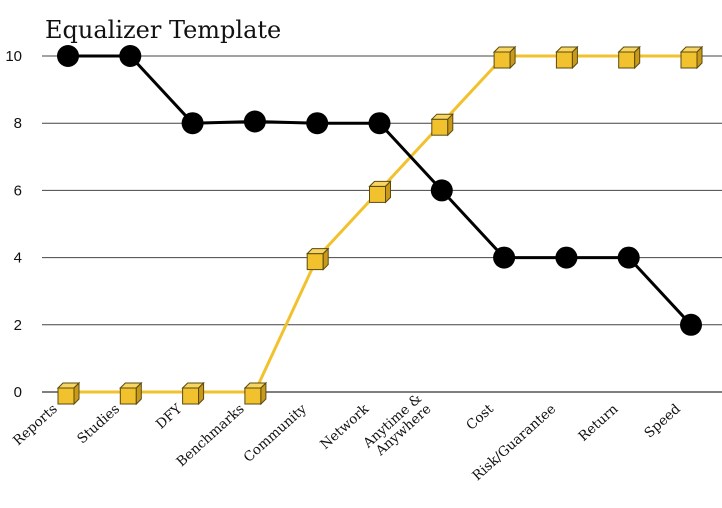 This screenshot has height=508, width=722. I want to click on y-tick-label: 10, so click(13, 56).